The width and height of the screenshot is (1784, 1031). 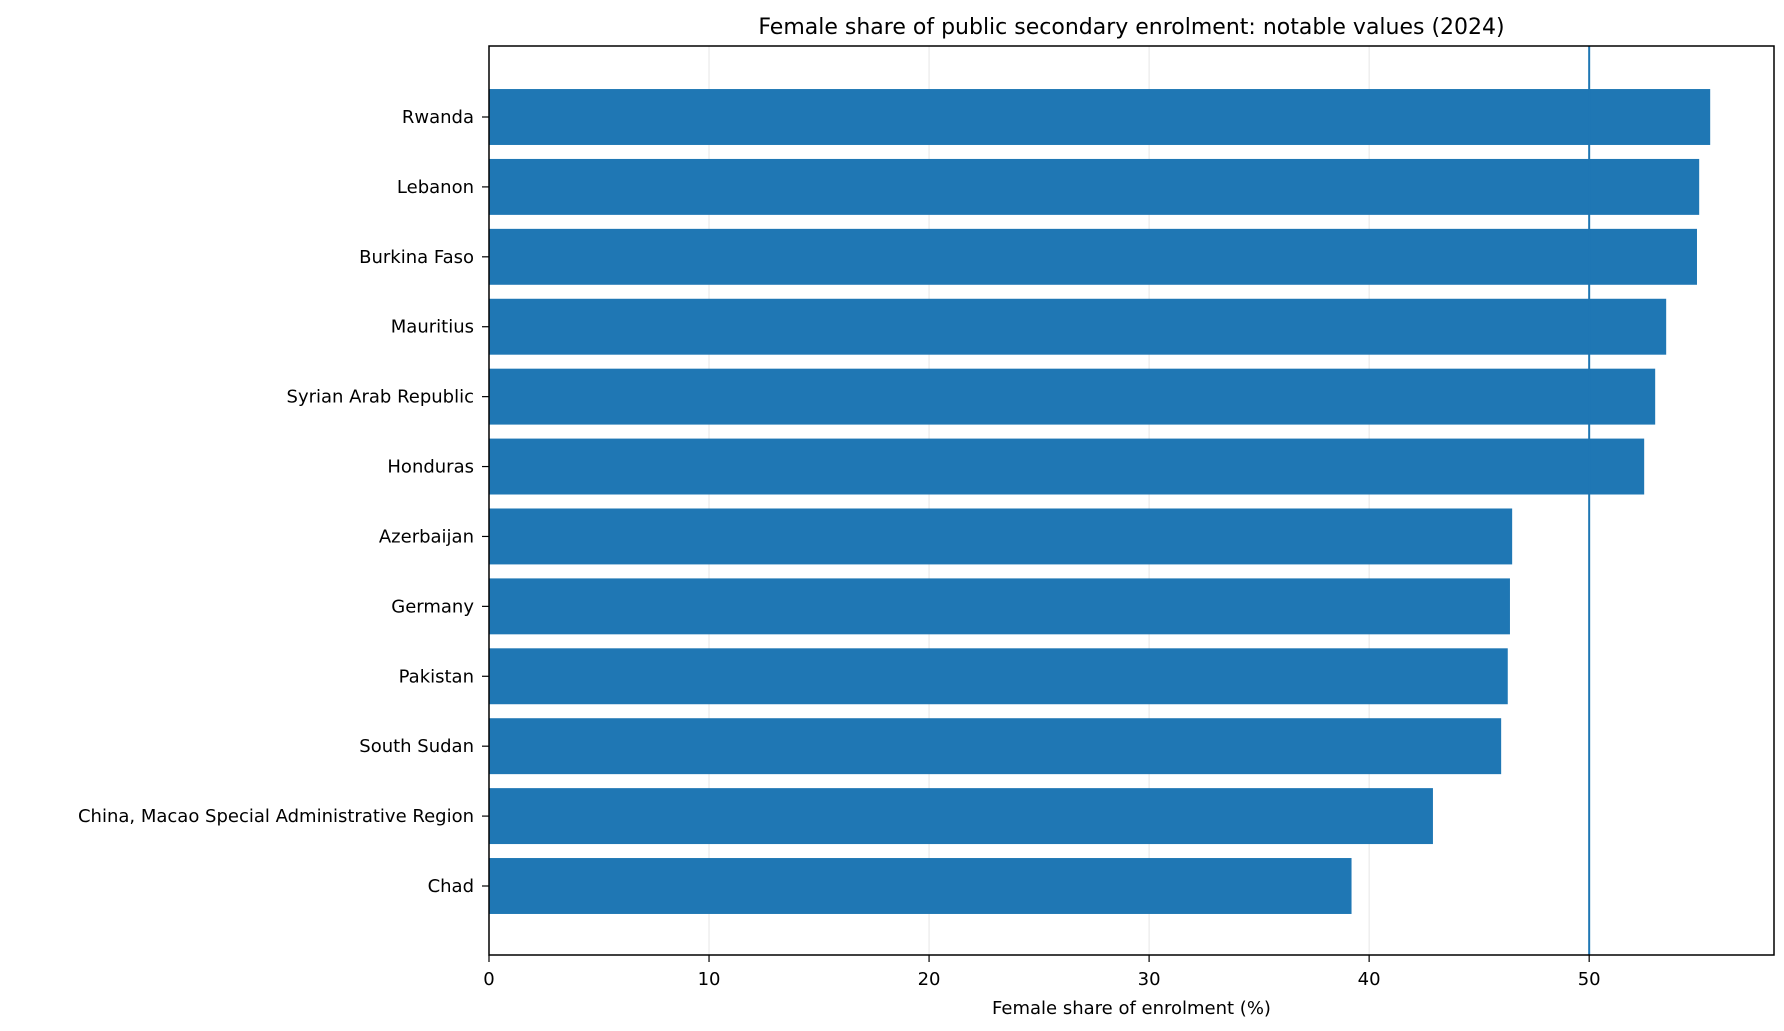 I want to click on x-axis-label: Female share of enrolment (%), so click(x=1131, y=1008).